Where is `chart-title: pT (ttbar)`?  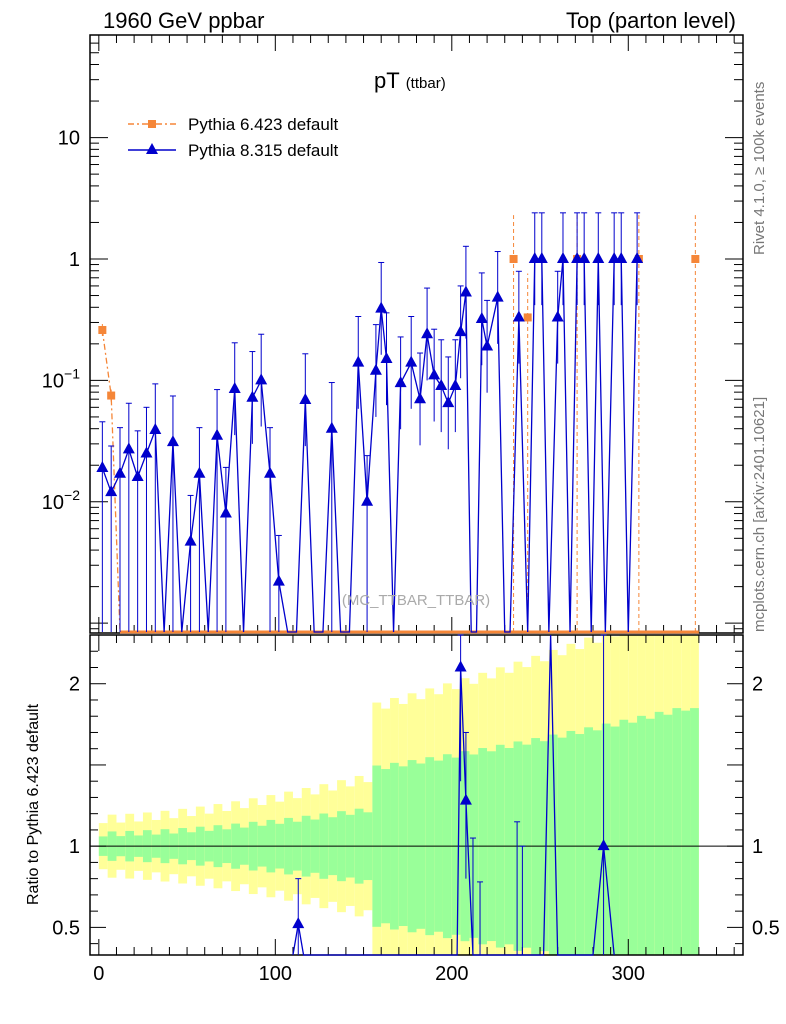
chart-title: pT (ttbar) is located at coordinates (410, 80).